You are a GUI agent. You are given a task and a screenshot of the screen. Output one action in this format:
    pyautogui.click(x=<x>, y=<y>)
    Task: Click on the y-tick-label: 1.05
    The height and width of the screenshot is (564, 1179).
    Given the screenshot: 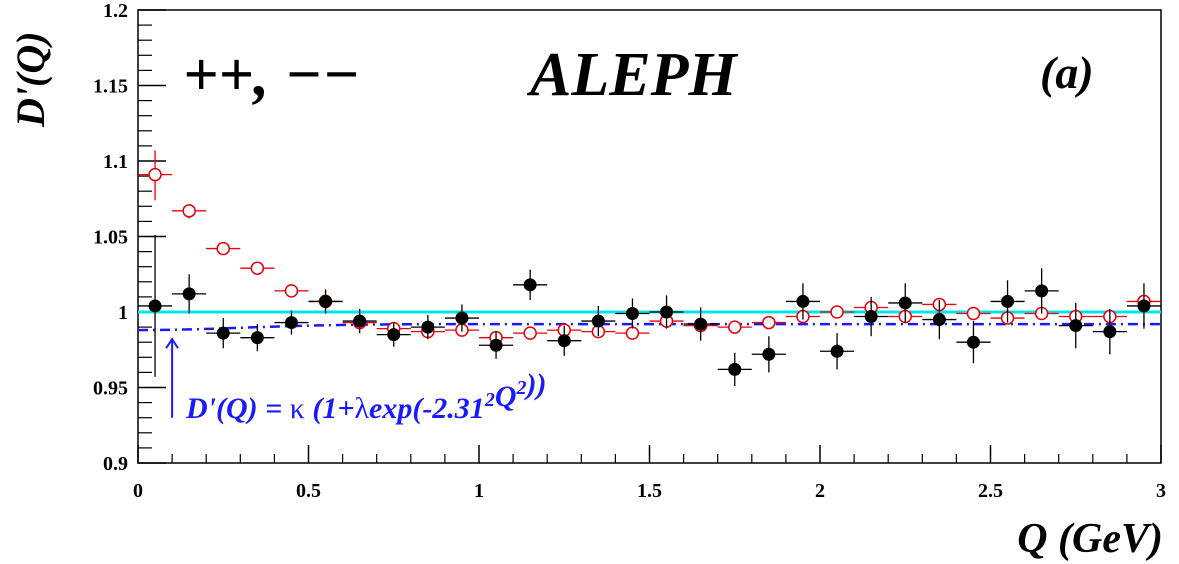 What is the action you would take?
    pyautogui.click(x=110, y=238)
    